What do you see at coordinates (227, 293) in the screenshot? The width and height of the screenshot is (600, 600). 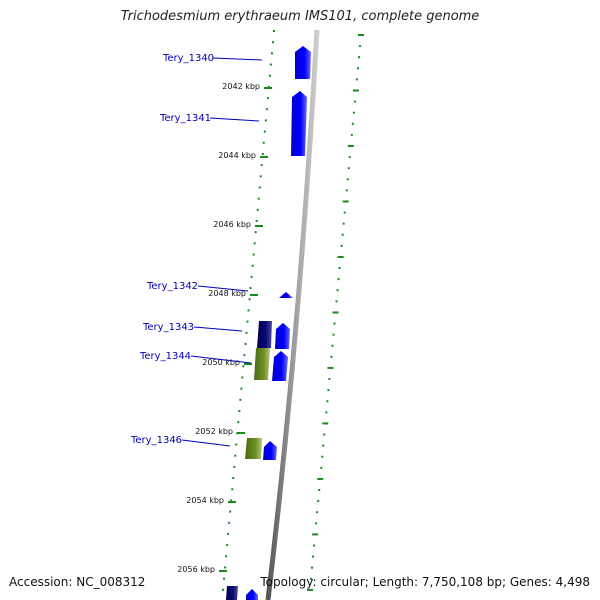 I see `kbp-label: 2048 kbp` at bounding box center [227, 293].